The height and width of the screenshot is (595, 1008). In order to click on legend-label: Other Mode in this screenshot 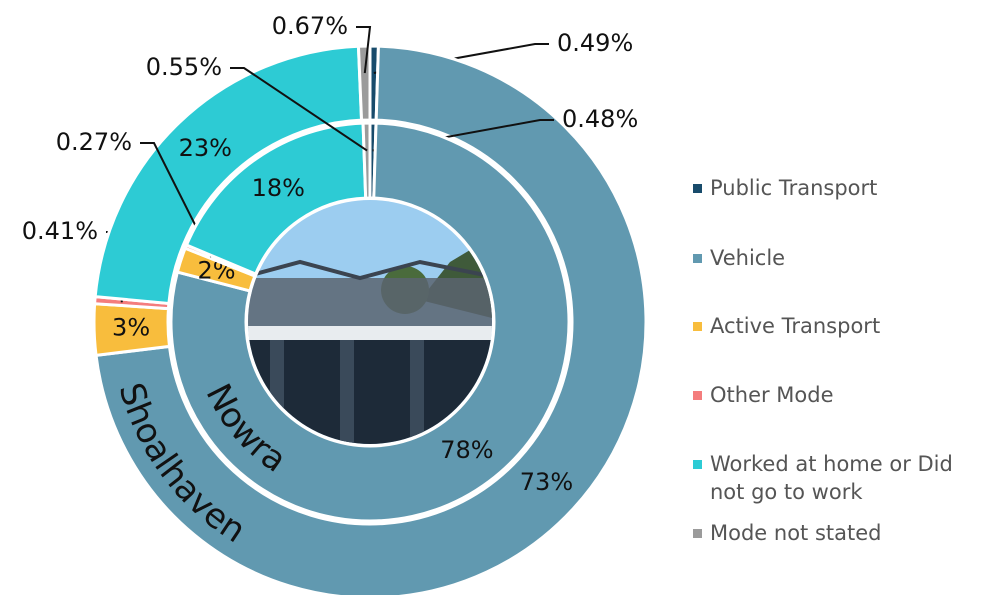, I will do `click(772, 395)`.